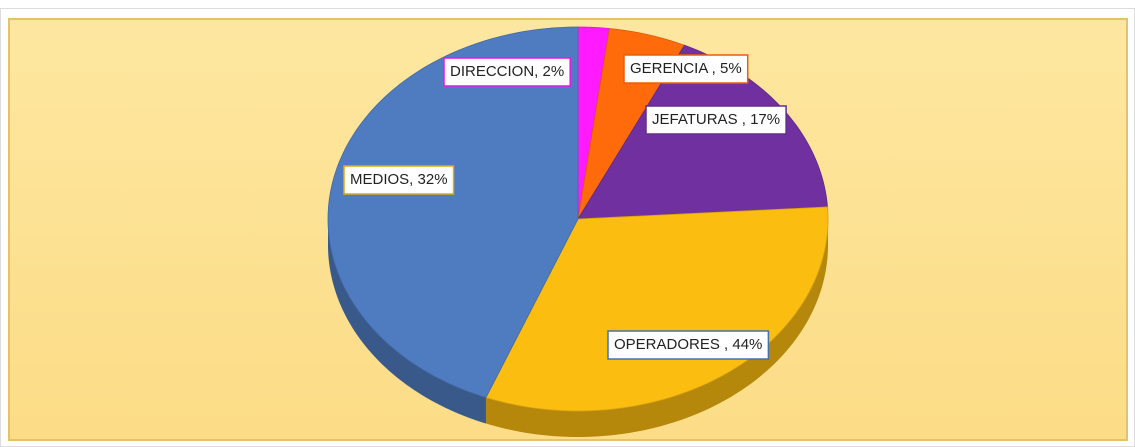 This screenshot has height=447, width=1135. I want to click on slice, so click(657, 309).